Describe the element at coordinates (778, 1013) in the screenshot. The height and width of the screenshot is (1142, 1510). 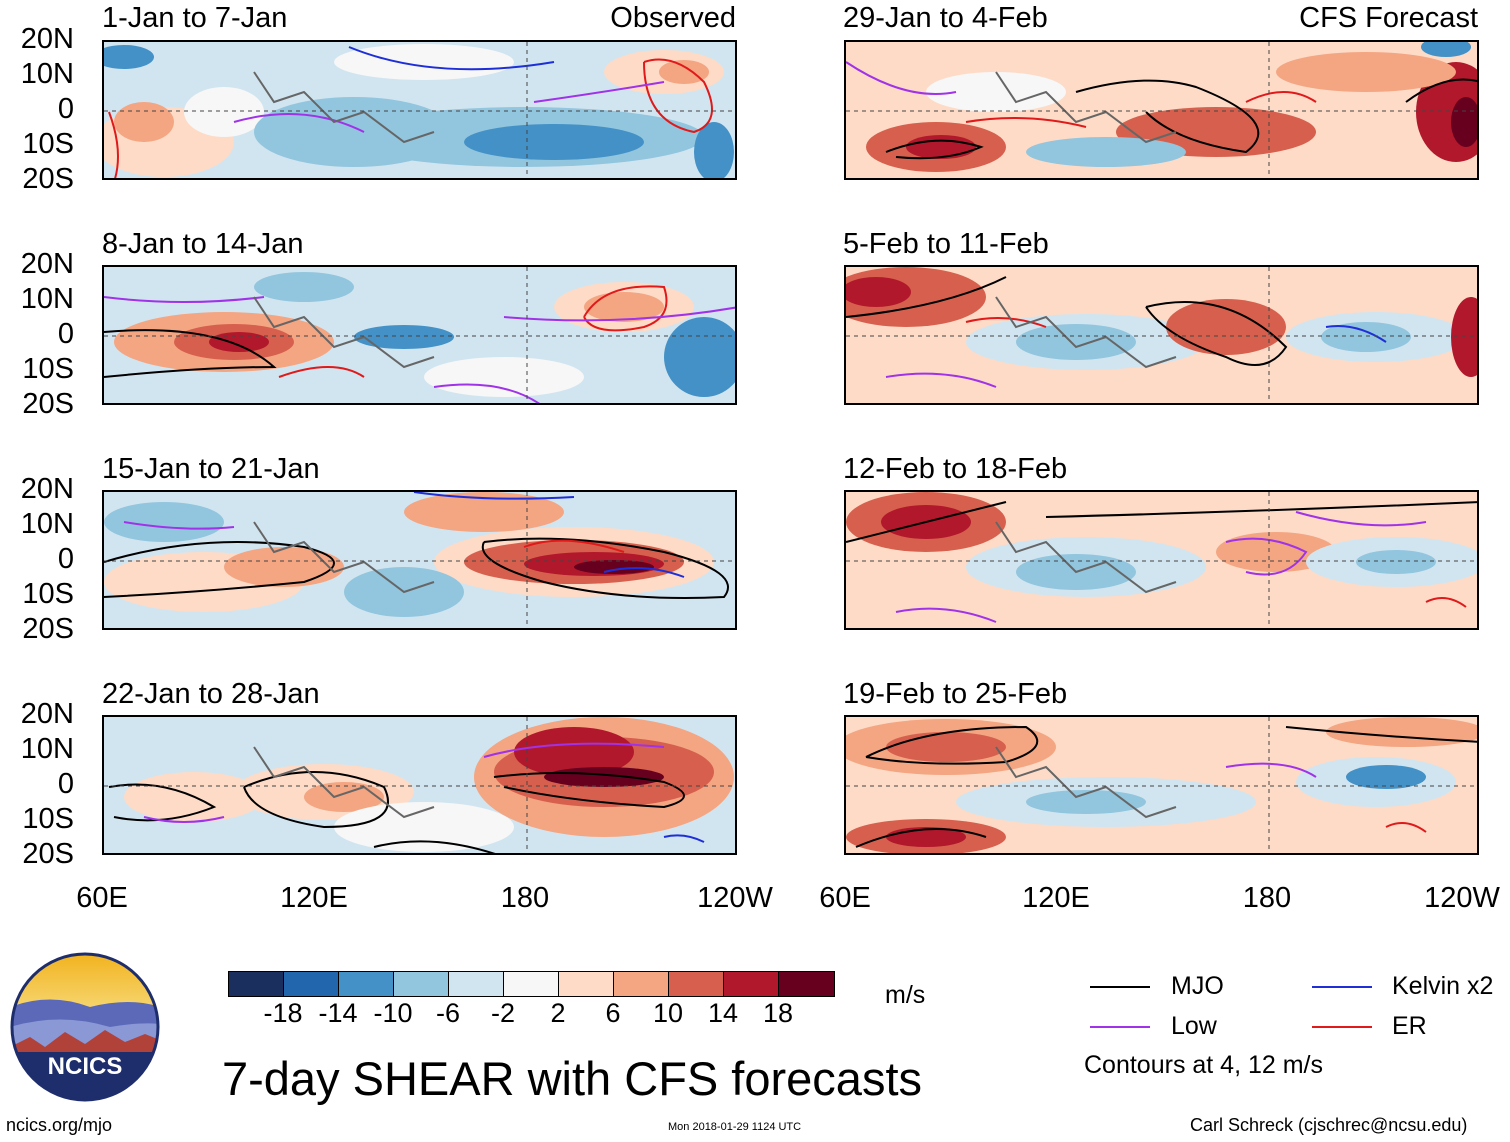
I see `colorbar-tick: 18` at that location.